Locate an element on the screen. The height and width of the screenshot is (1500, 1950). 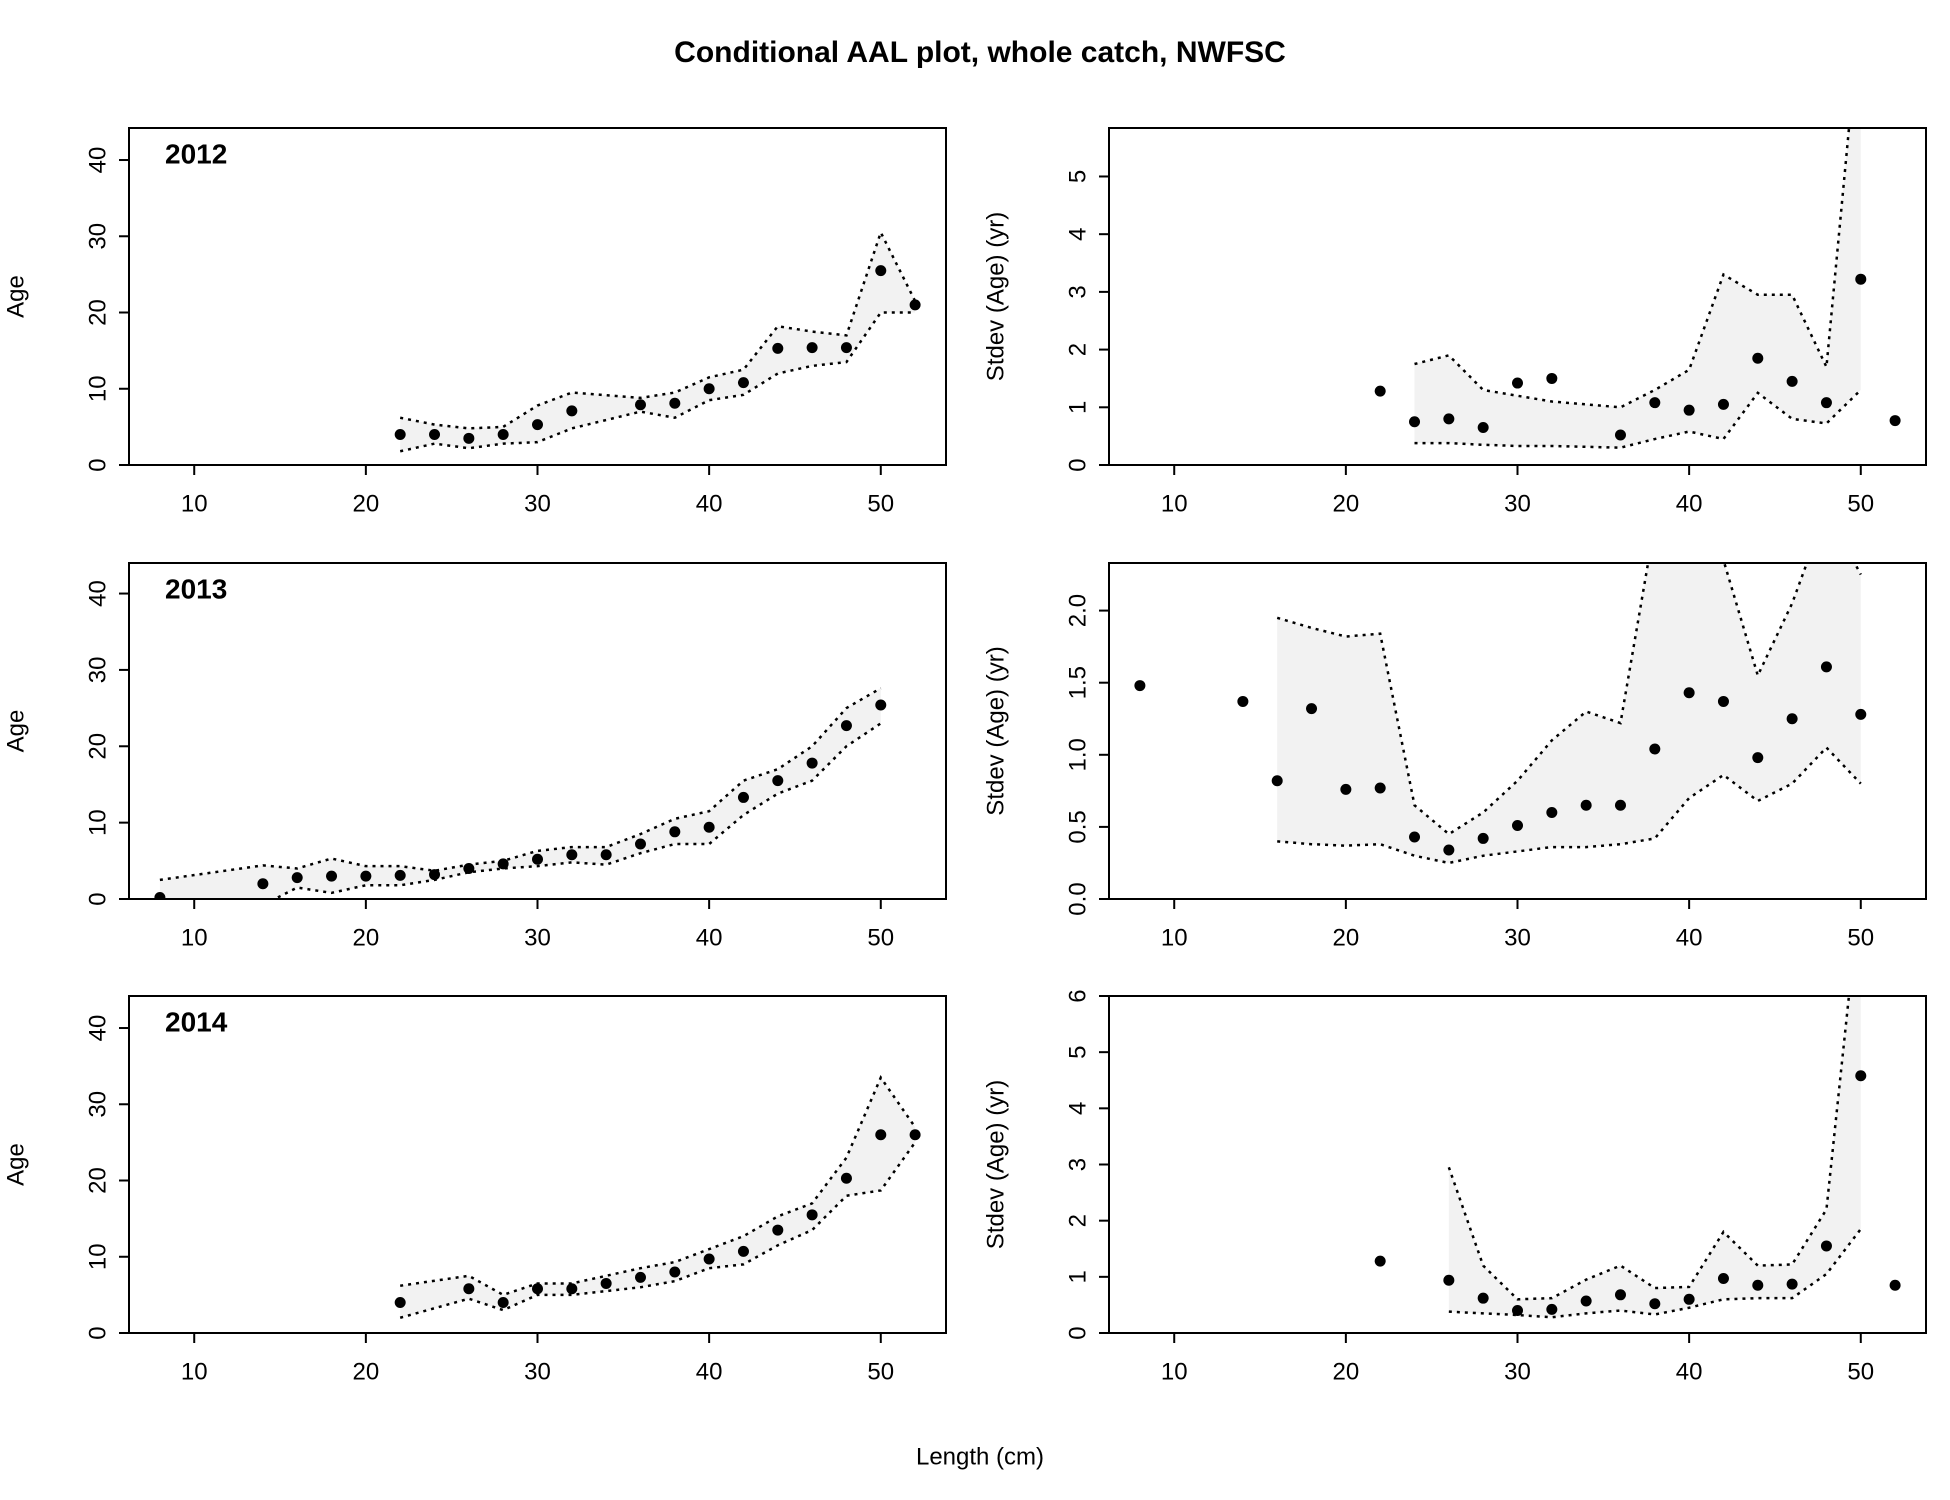
y-tick-label: 1.0 is located at coordinates (1077, 754).